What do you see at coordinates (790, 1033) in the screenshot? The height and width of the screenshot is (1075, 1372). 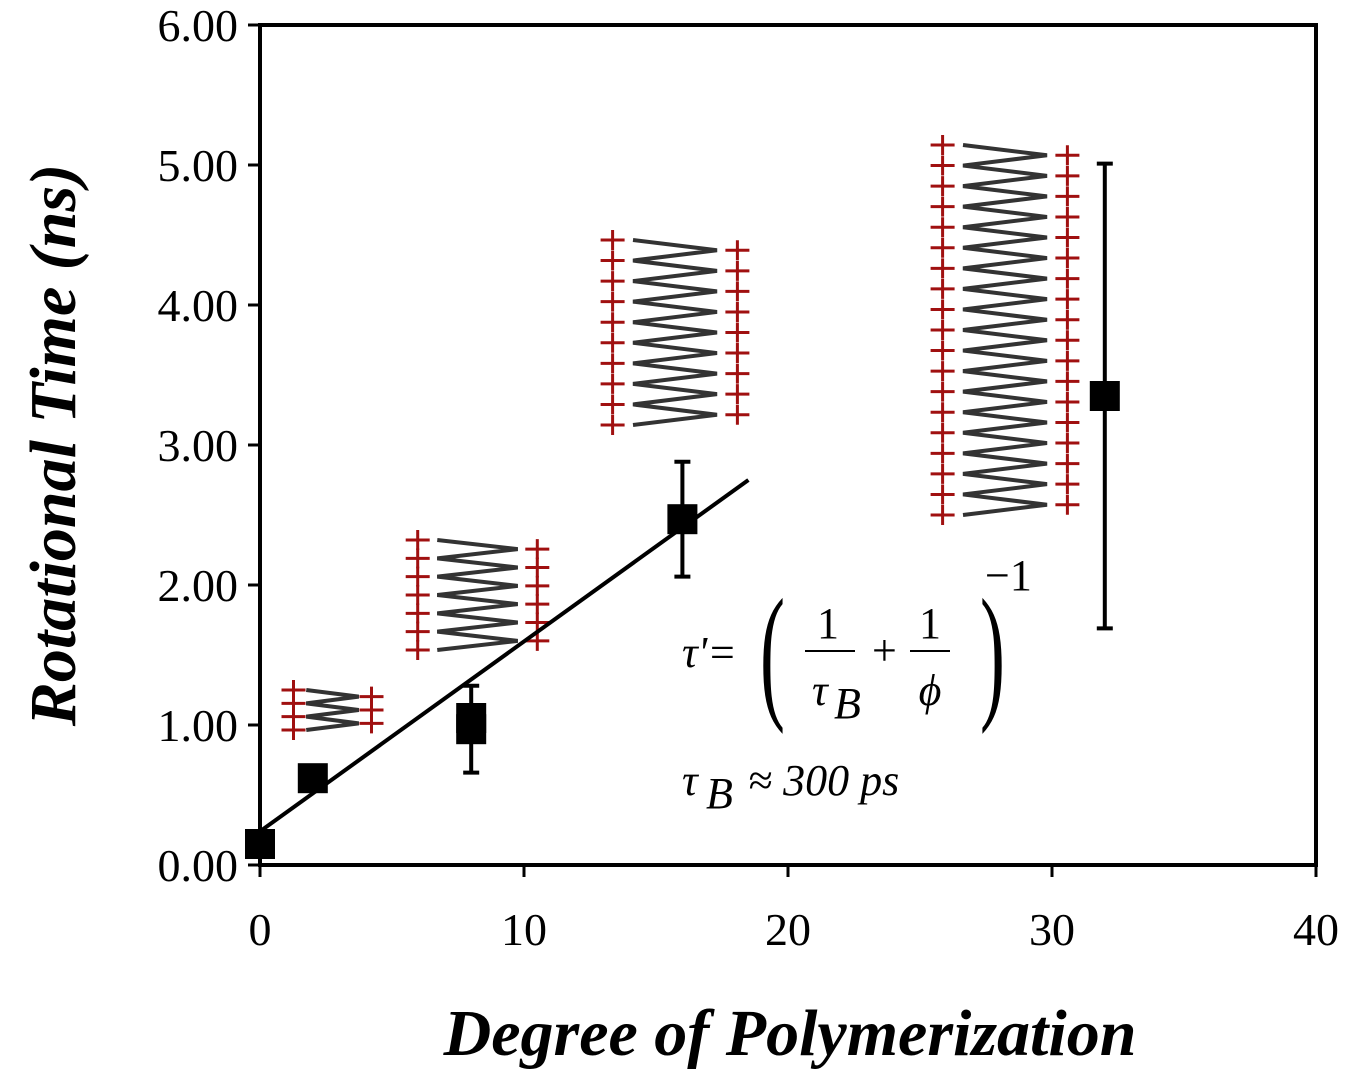 I see `x-axis-title: Degree of Polymerization` at bounding box center [790, 1033].